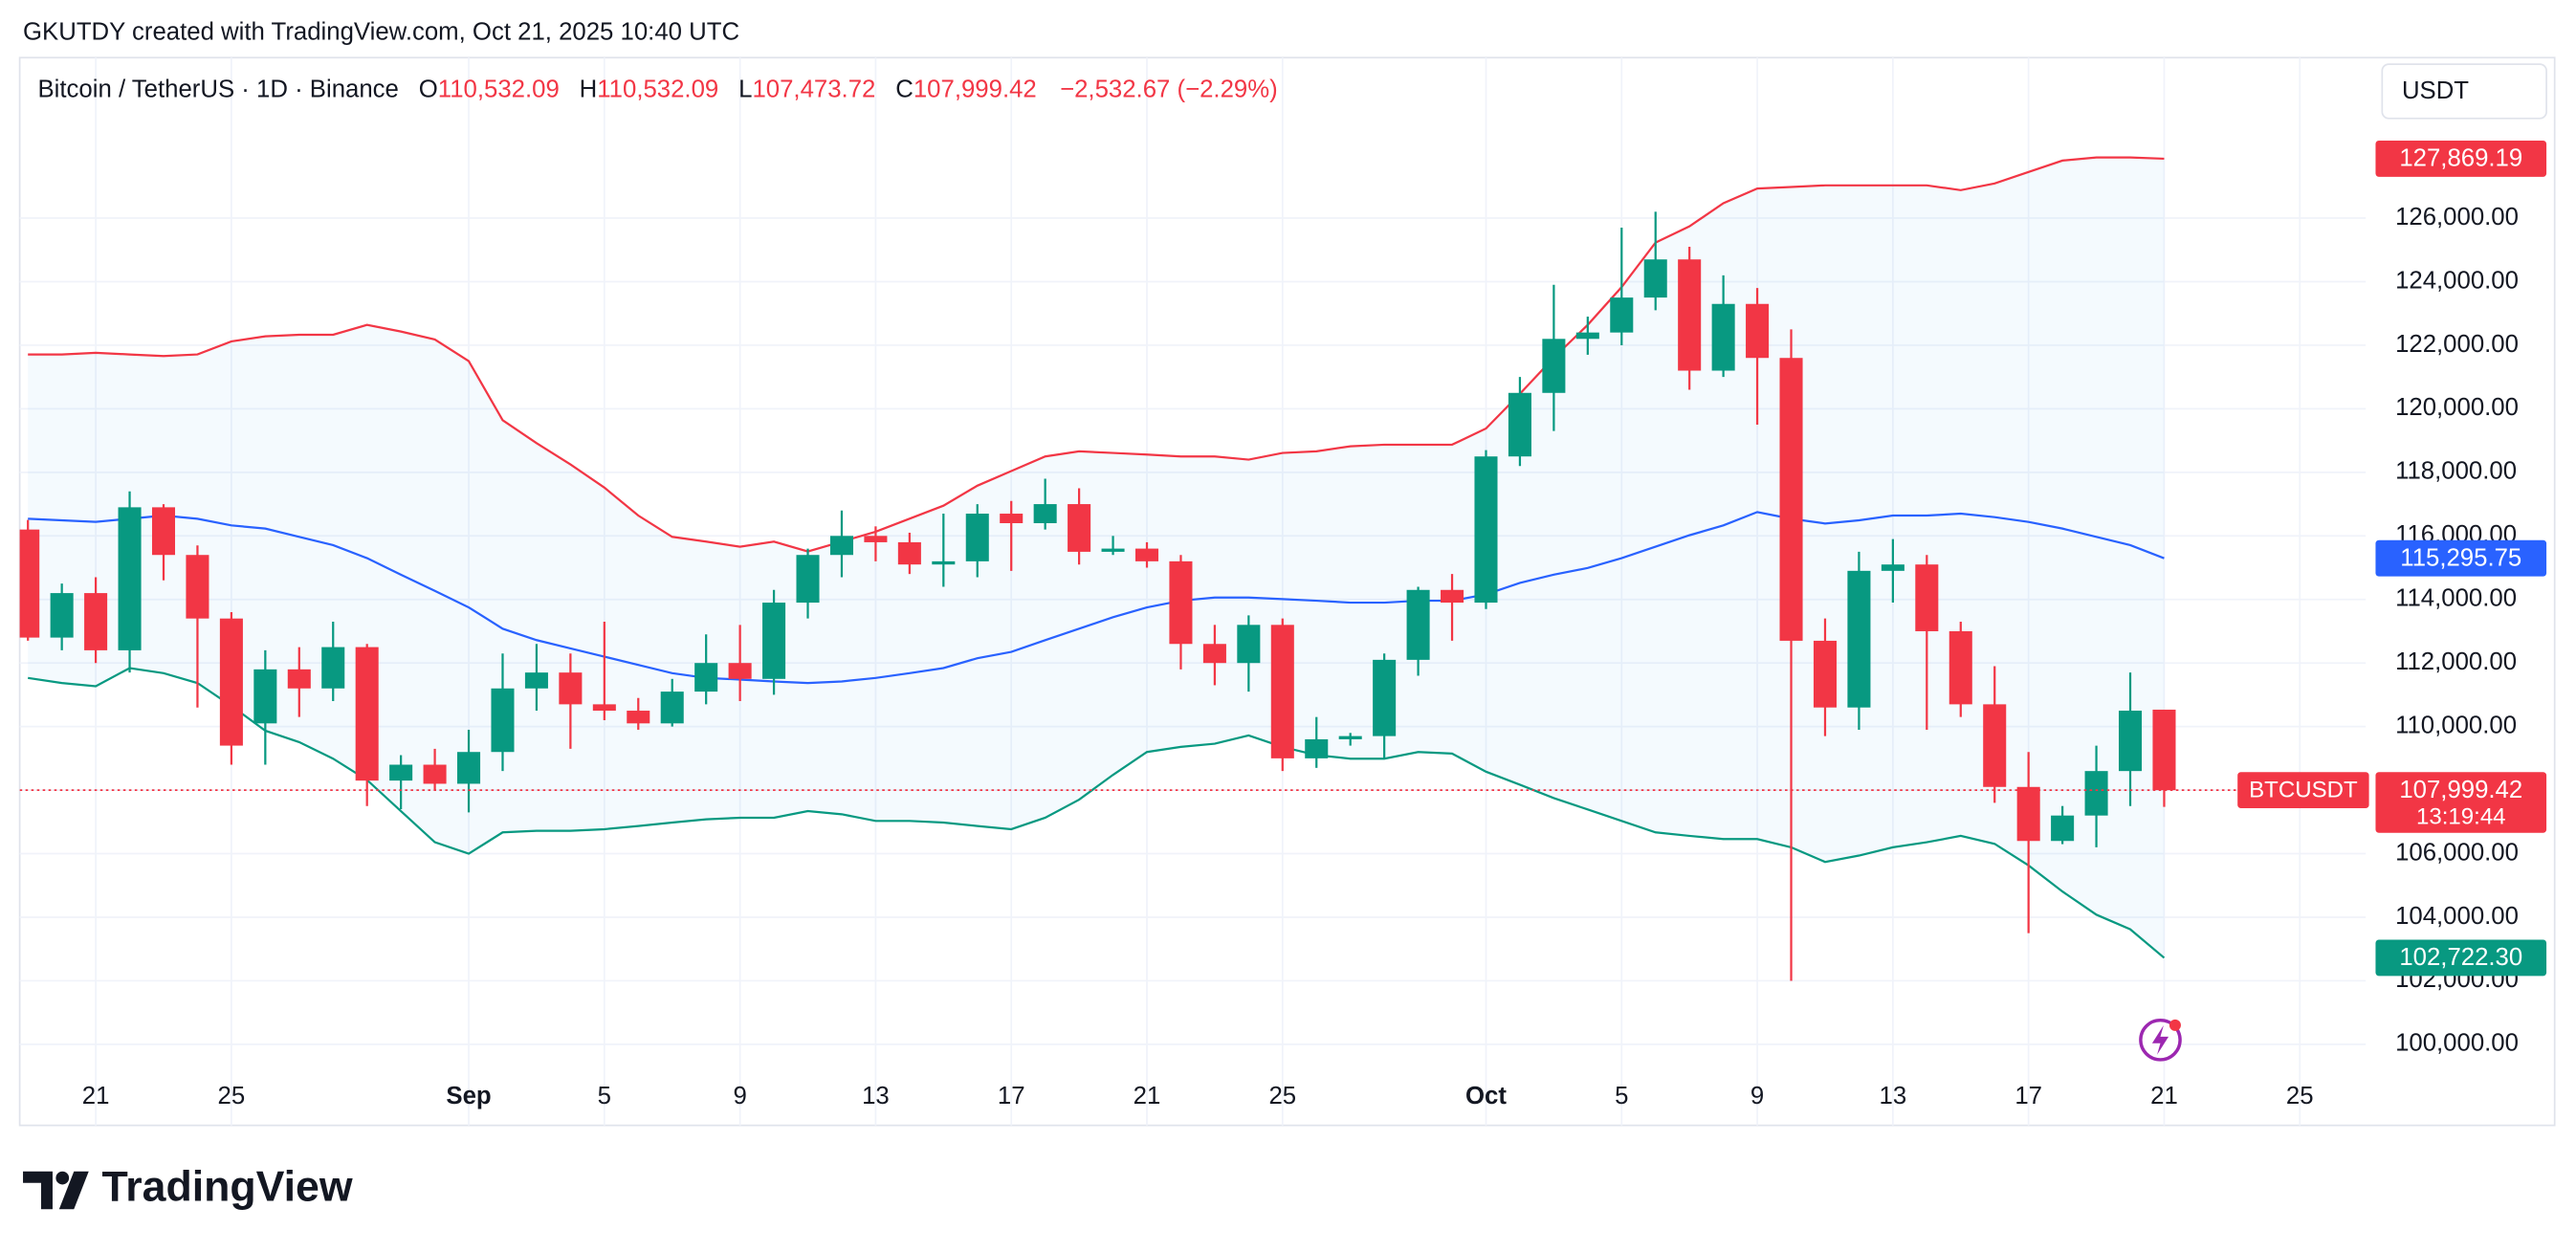 This screenshot has height=1252, width=2576. I want to click on y-tick-label: 104,000.00, so click(2457, 916).